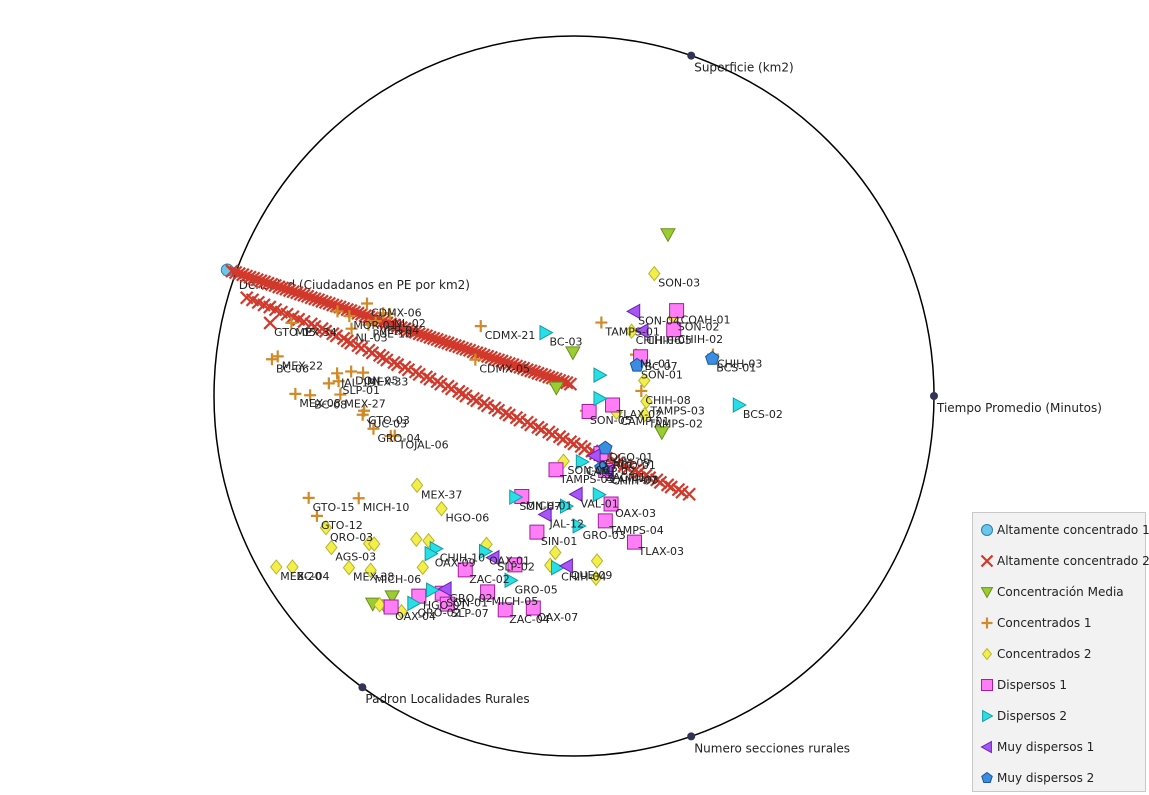 This screenshot has width=1149, height=795. Describe the element at coordinates (330, 404) in the screenshot. I see `point-label: BC-08` at that location.